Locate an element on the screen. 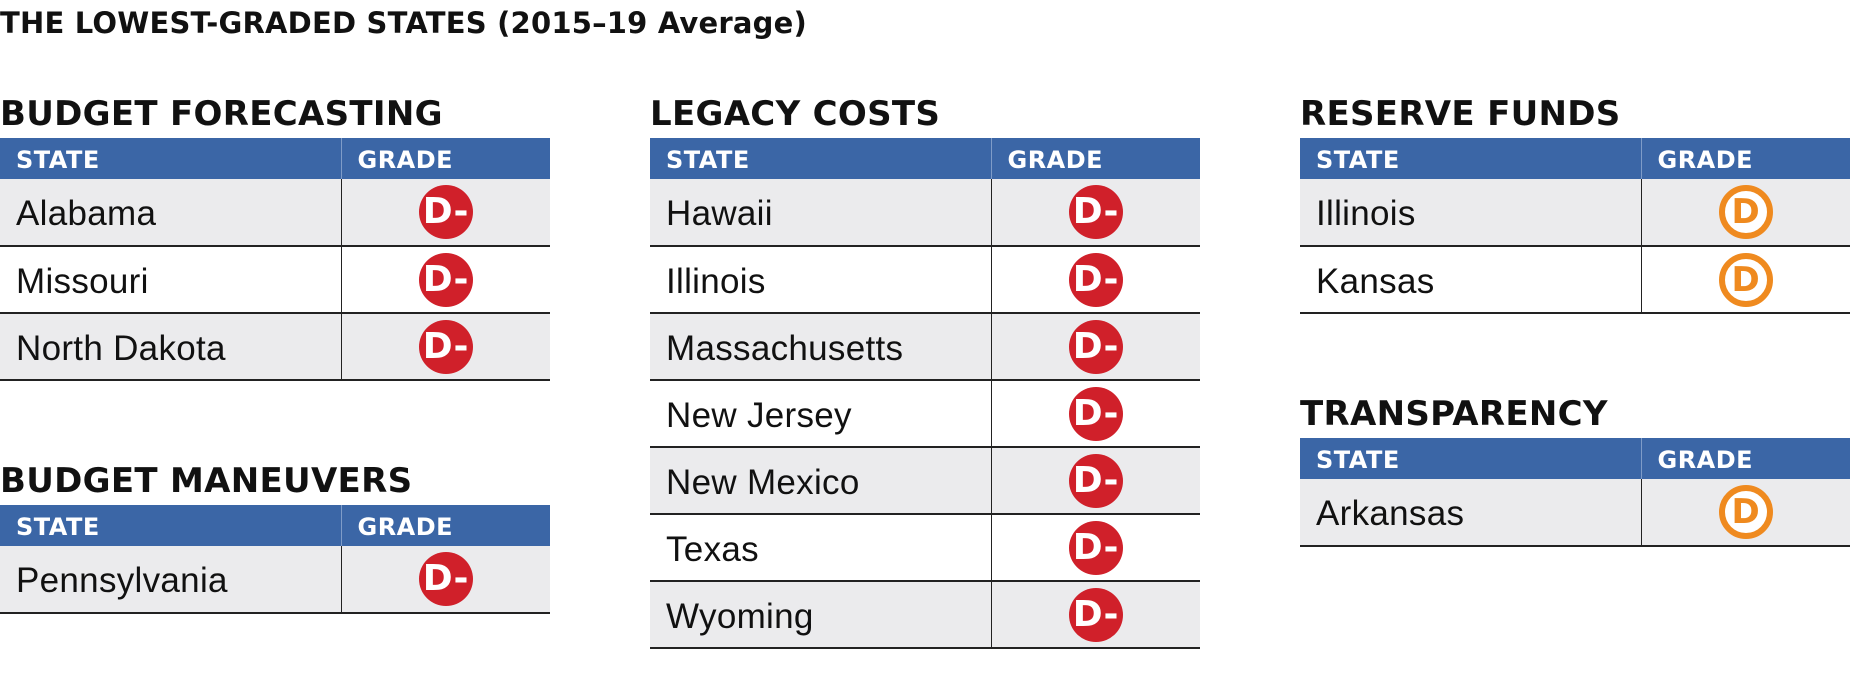 The height and width of the screenshot is (683, 1850). section-title: BUDGET MANEUVERS is located at coordinates (206, 481).